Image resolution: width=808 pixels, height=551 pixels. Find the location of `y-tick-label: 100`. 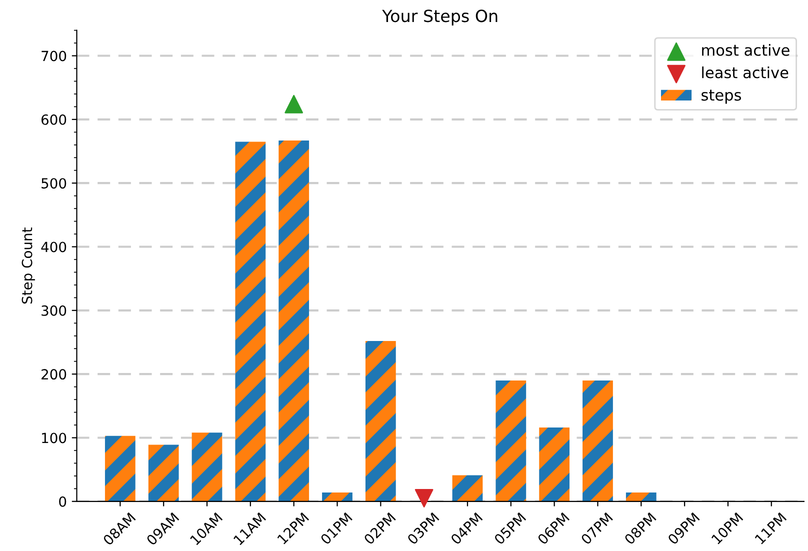

y-tick-label: 100 is located at coordinates (54, 438).